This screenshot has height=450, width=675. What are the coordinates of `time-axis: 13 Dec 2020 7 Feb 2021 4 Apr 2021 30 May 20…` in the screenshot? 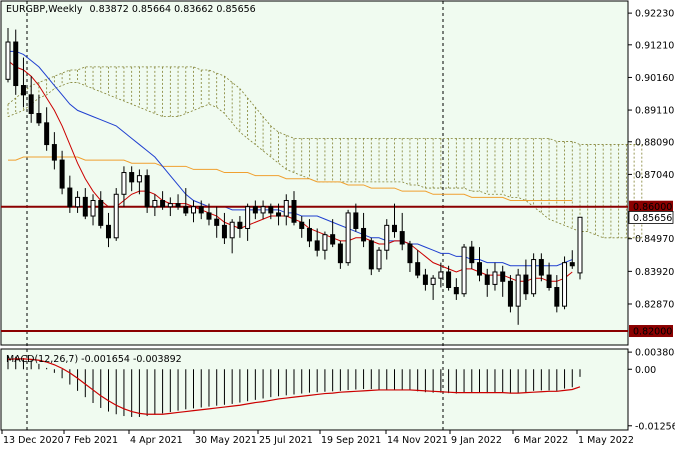 It's located at (317, 438).